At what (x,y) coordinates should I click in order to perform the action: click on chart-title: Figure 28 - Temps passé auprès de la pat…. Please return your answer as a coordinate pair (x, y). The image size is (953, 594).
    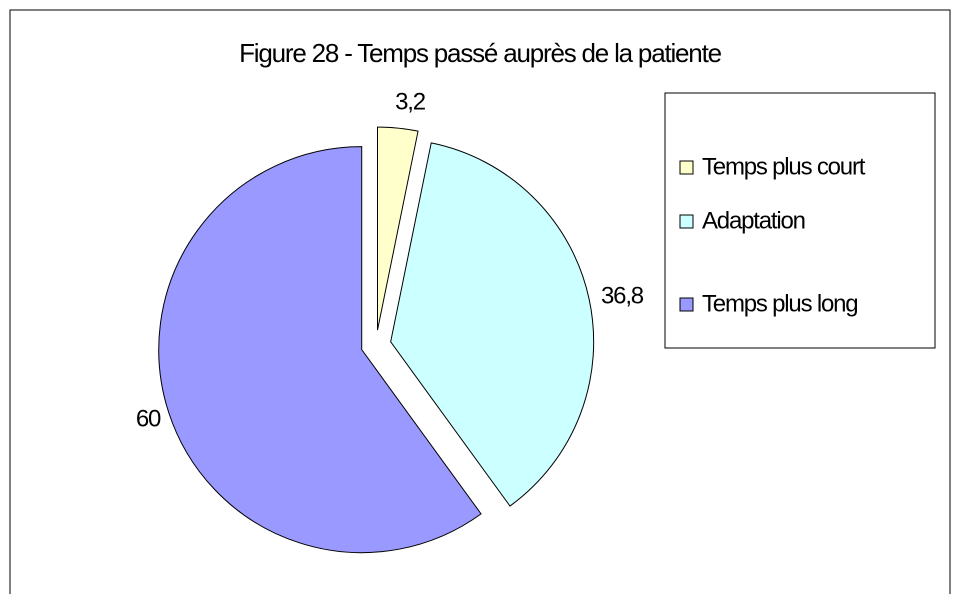
    Looking at the image, I should click on (480, 53).